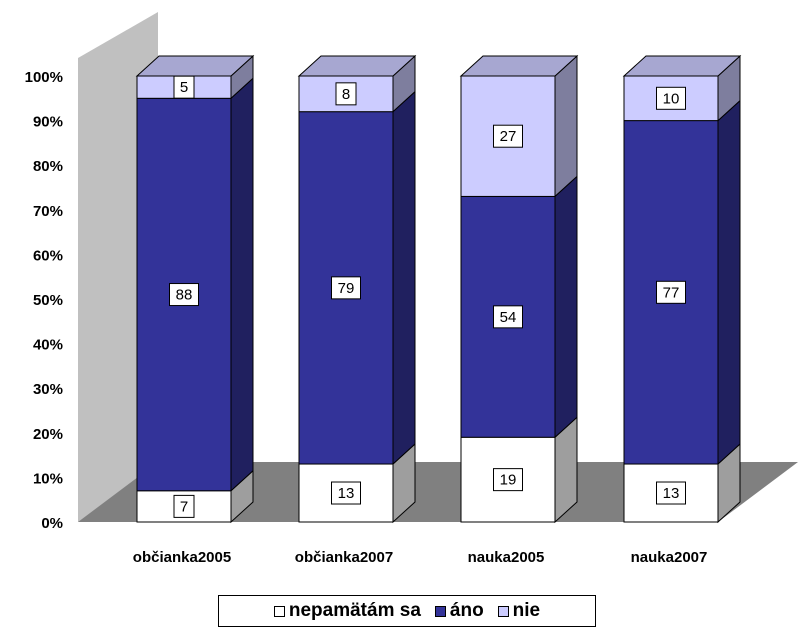  Describe the element at coordinates (519, 289) in the screenshot. I see `bar-nauka2005: 19 54 27` at that location.